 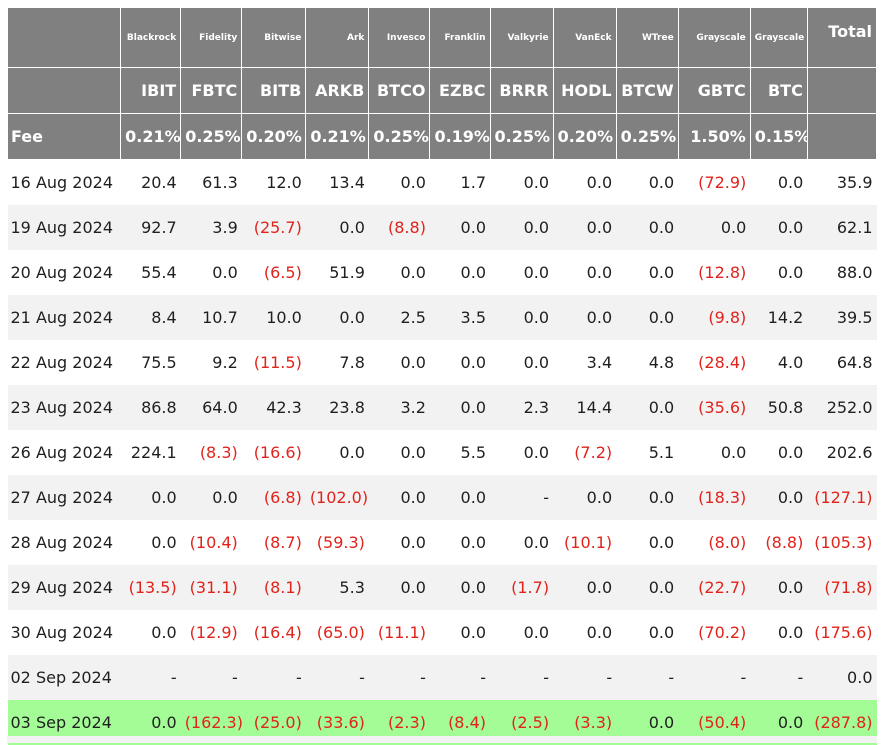 I want to click on flow-cell: (8.8), so click(x=399, y=227).